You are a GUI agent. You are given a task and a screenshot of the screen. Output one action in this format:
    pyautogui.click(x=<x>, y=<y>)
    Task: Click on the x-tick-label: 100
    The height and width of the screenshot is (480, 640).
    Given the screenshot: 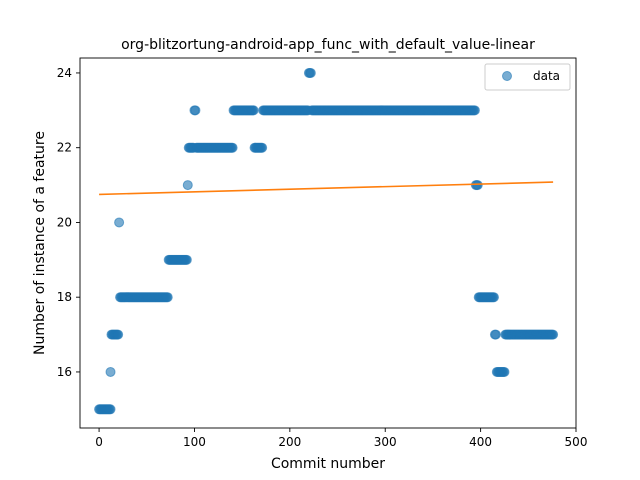 What is the action you would take?
    pyautogui.click(x=194, y=442)
    